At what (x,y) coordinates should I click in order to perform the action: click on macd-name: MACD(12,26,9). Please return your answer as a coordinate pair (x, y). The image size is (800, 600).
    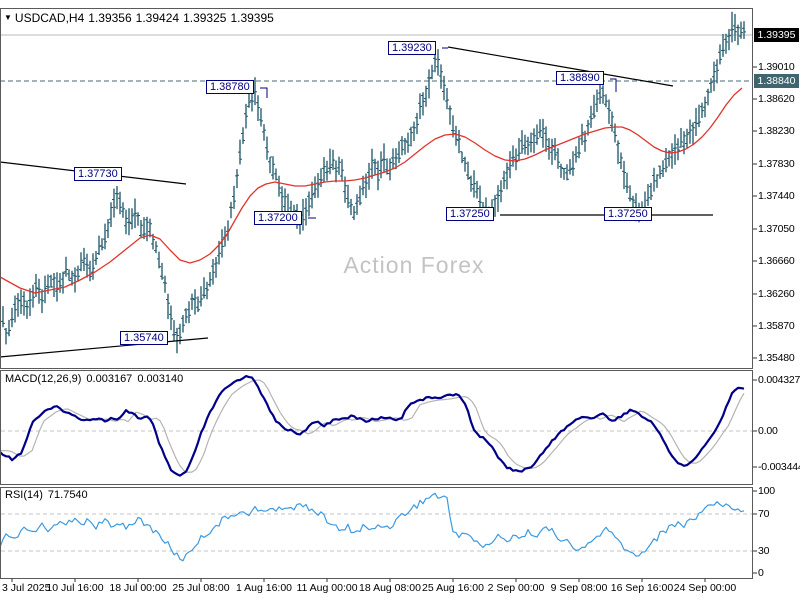
    Looking at the image, I should click on (43, 379).